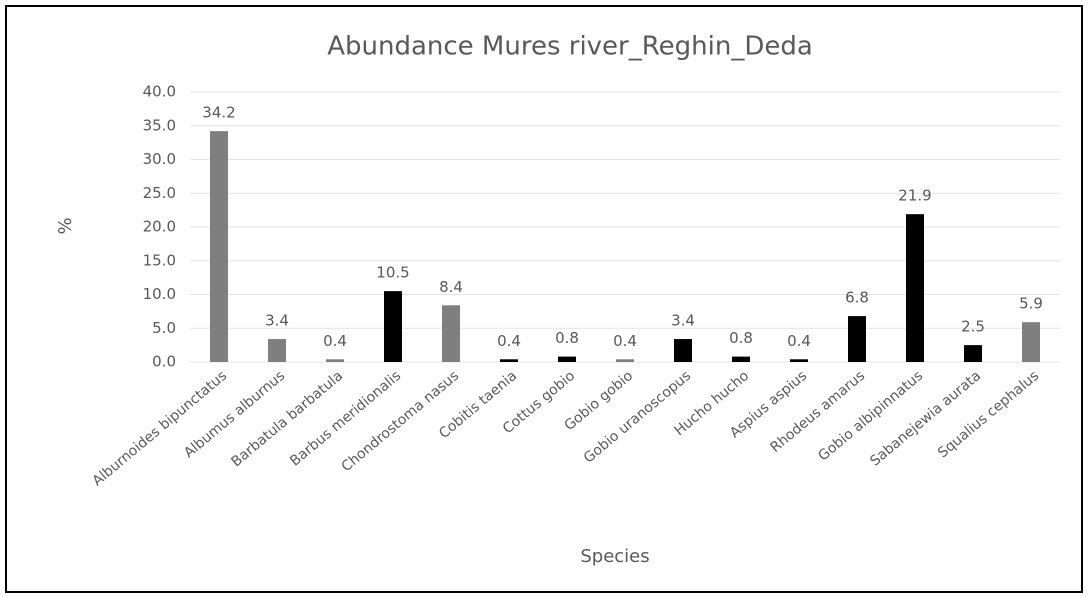 This screenshot has height=598, width=1088. Describe the element at coordinates (392, 273) in the screenshot. I see `data-label: 10.5` at that location.